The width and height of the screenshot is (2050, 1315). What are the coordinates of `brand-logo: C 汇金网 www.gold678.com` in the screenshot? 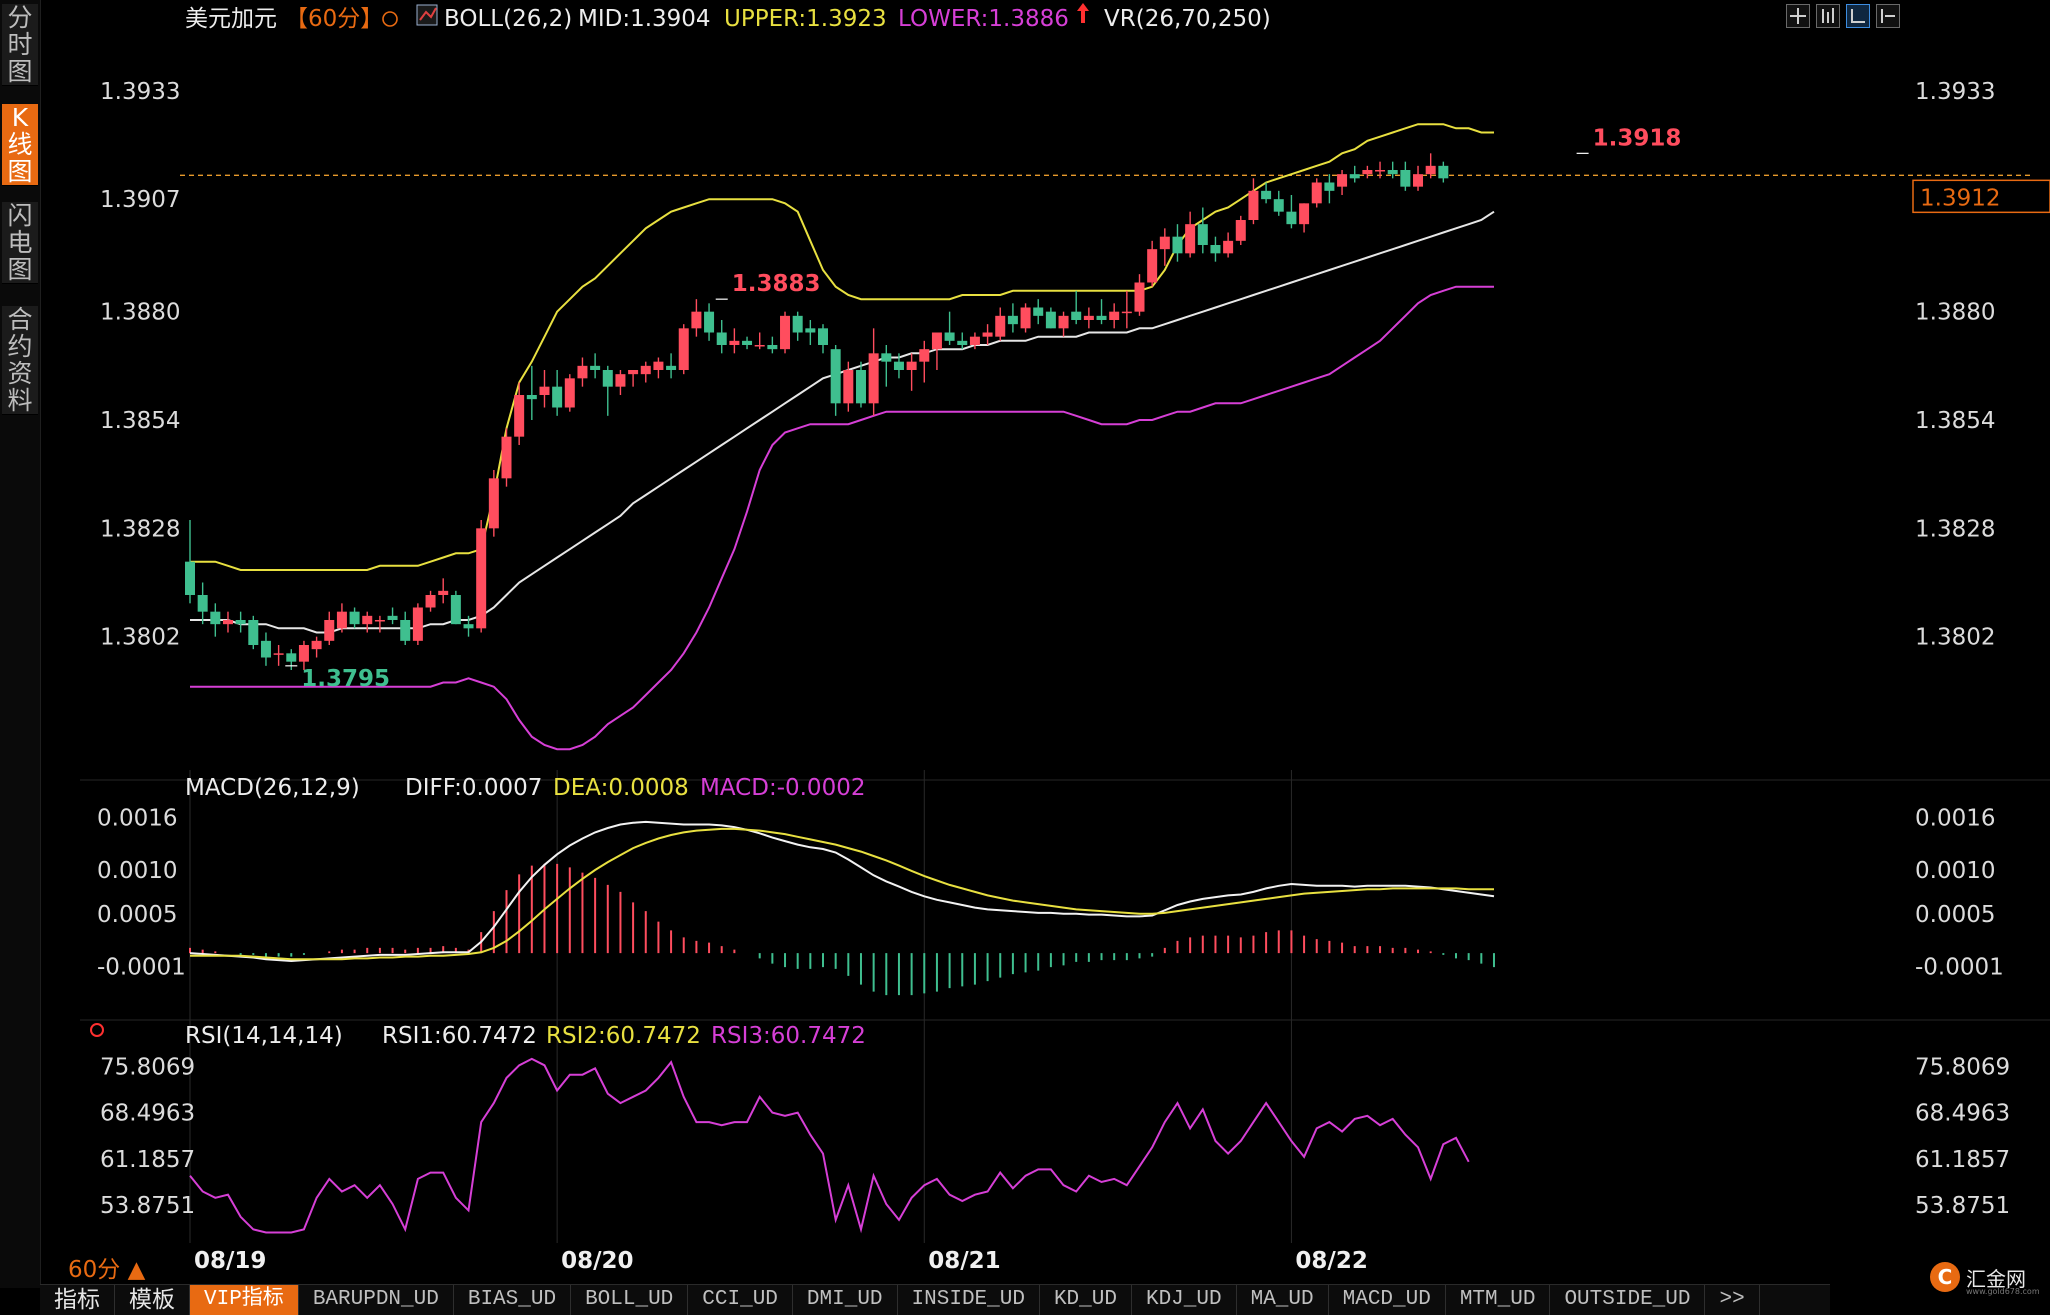 It's located at (1989, 1277).